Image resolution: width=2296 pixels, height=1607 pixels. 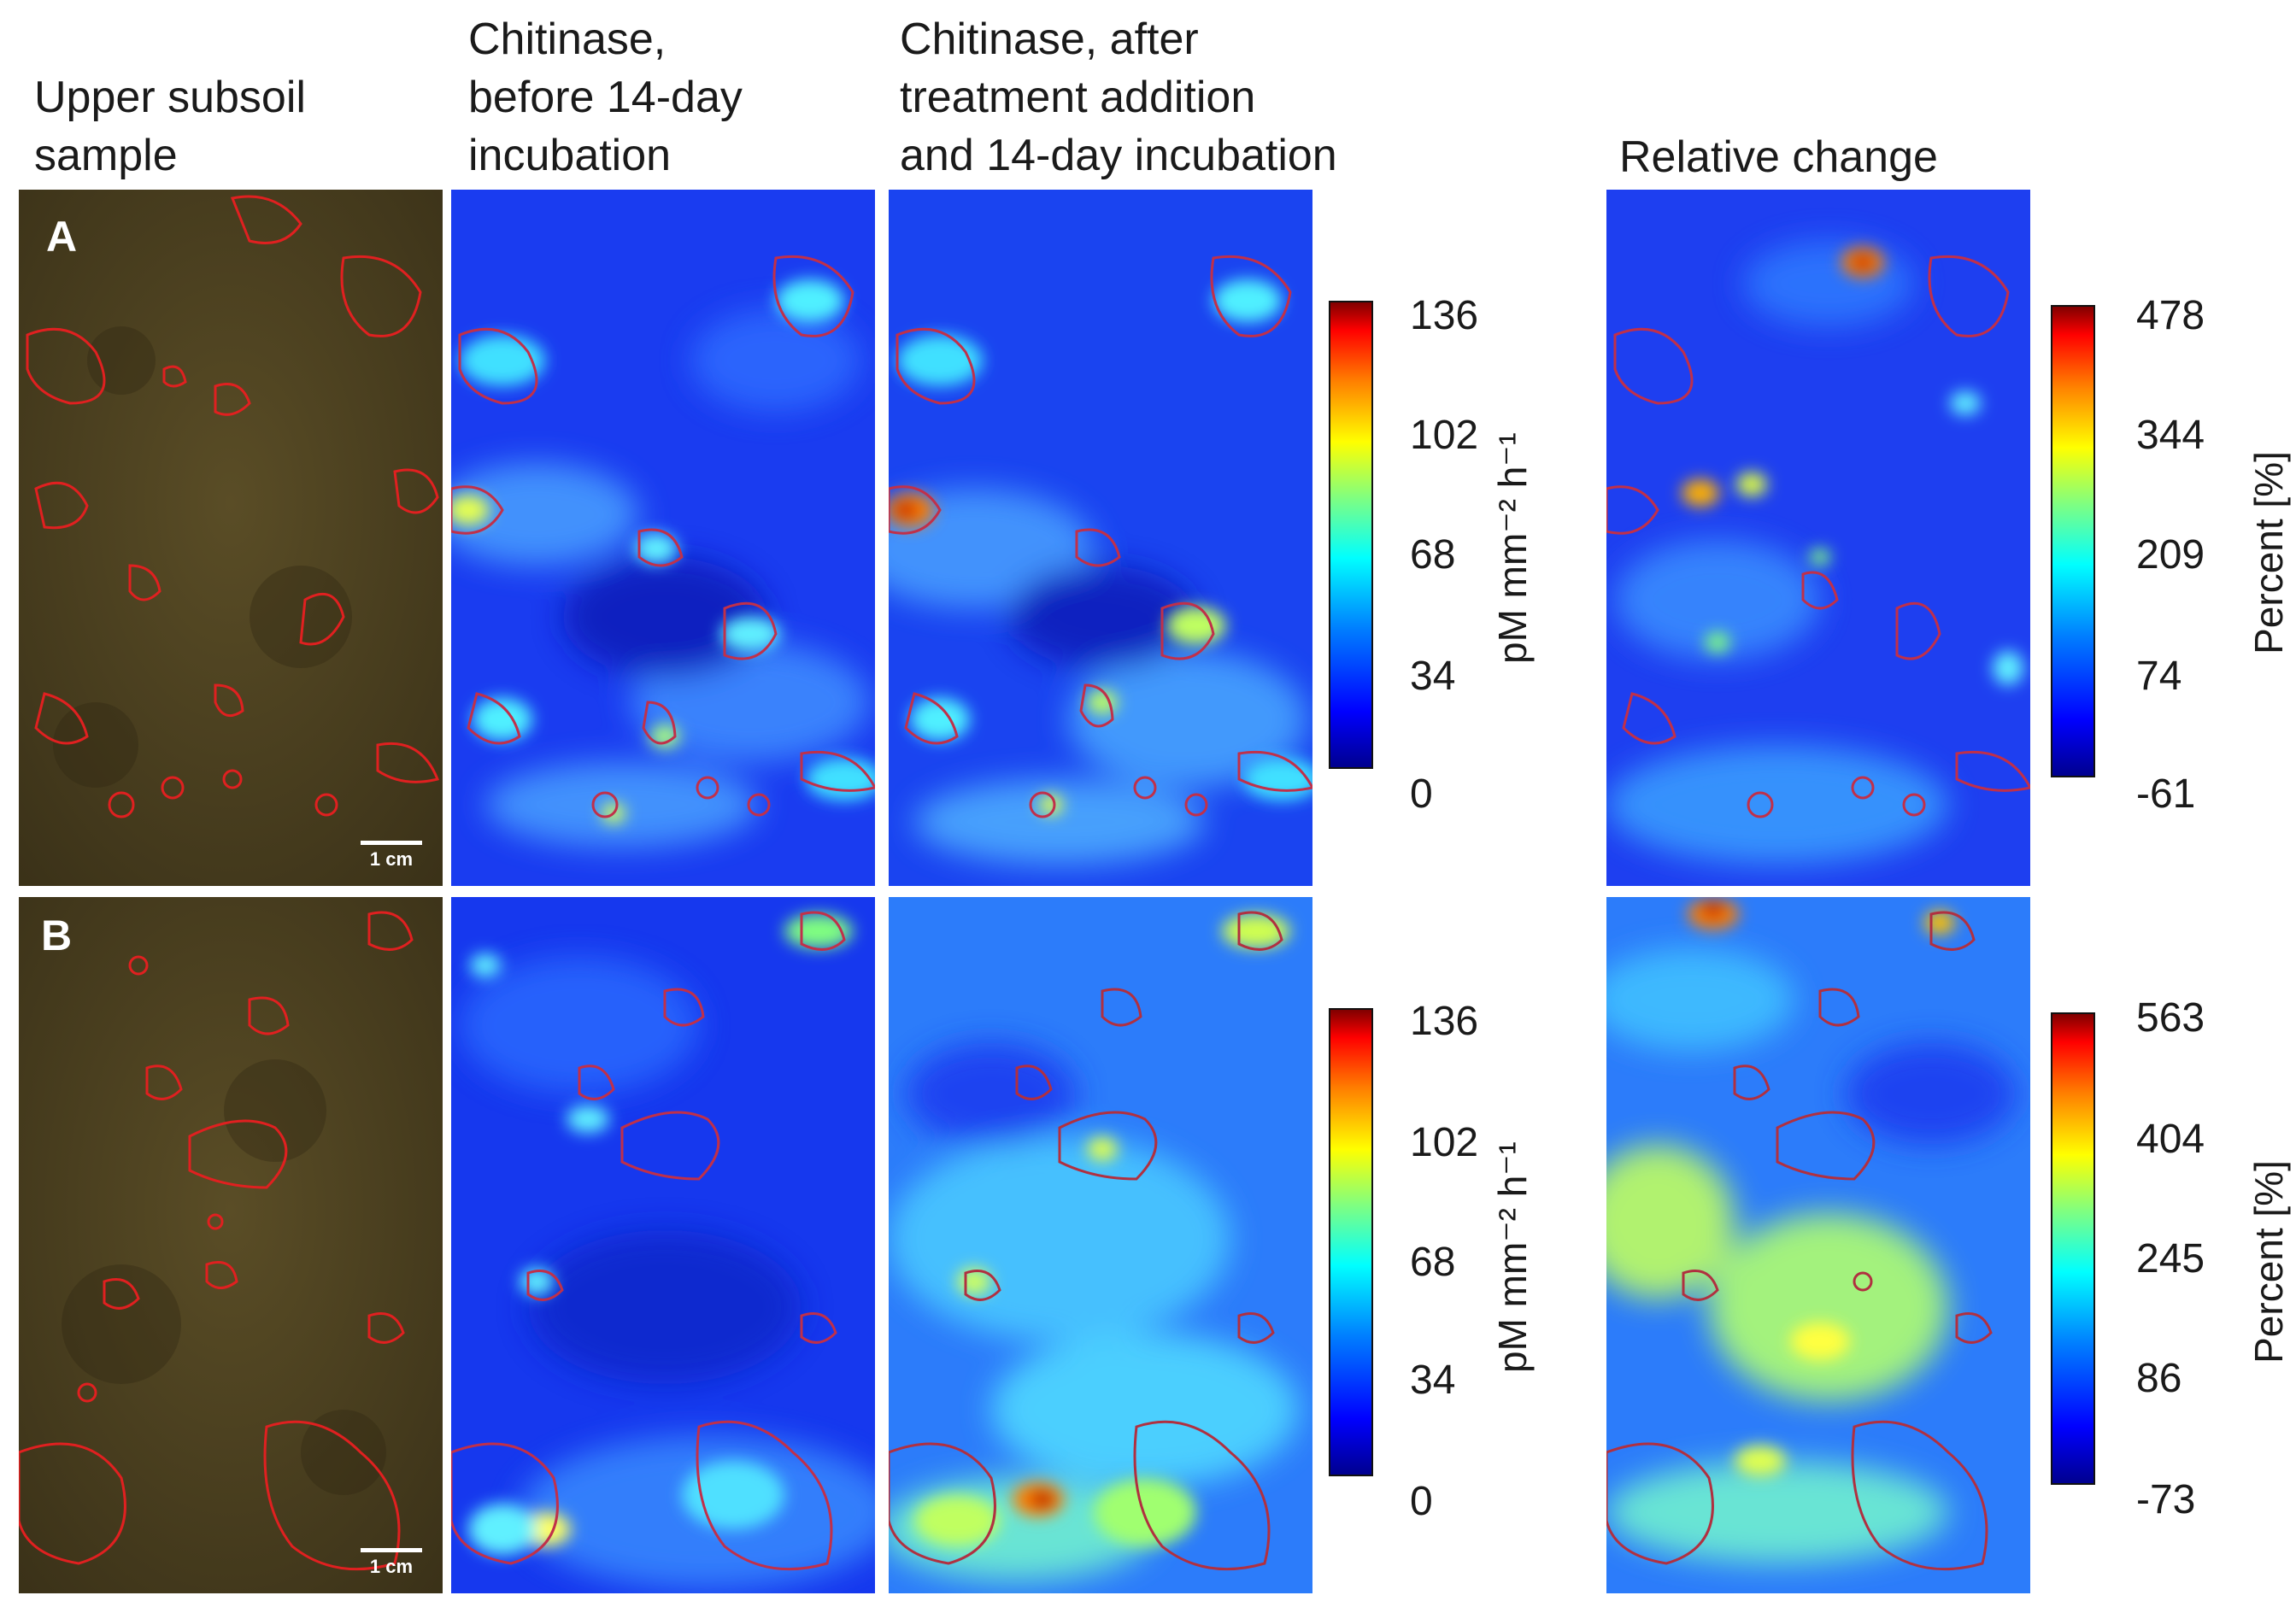 What do you see at coordinates (2166, 794) in the screenshot?
I see `colorbar-relative-a-tick-4: -61` at bounding box center [2166, 794].